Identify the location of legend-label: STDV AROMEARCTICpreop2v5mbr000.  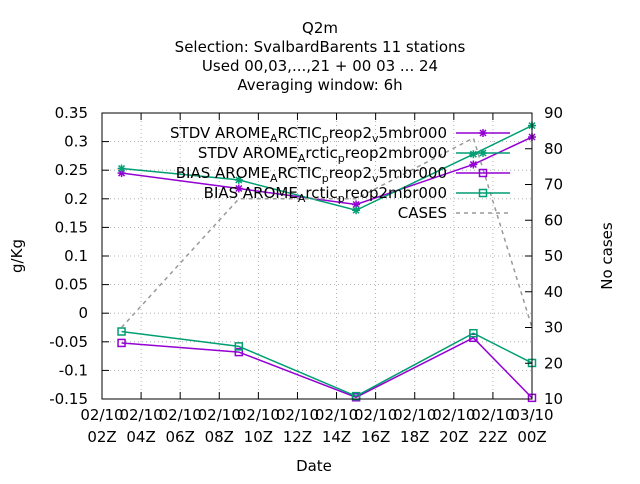
(308, 134).